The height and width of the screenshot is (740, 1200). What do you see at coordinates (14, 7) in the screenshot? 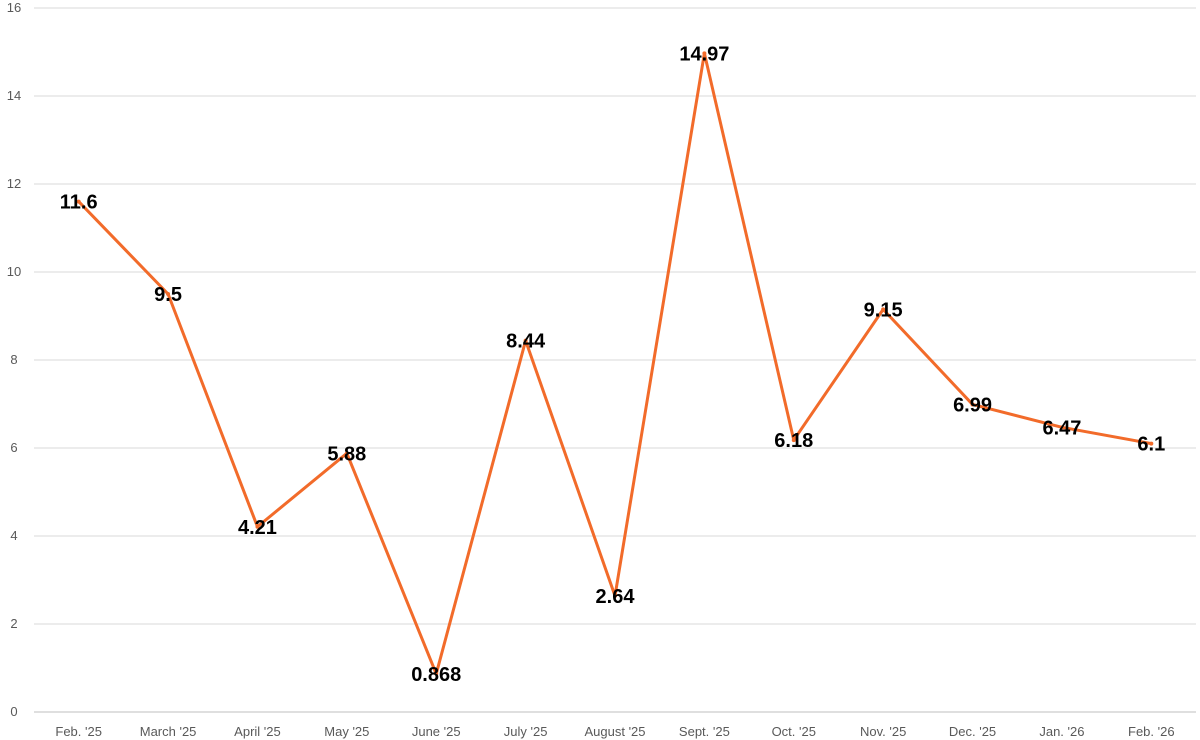
I see `y-tick-label: 16` at bounding box center [14, 7].